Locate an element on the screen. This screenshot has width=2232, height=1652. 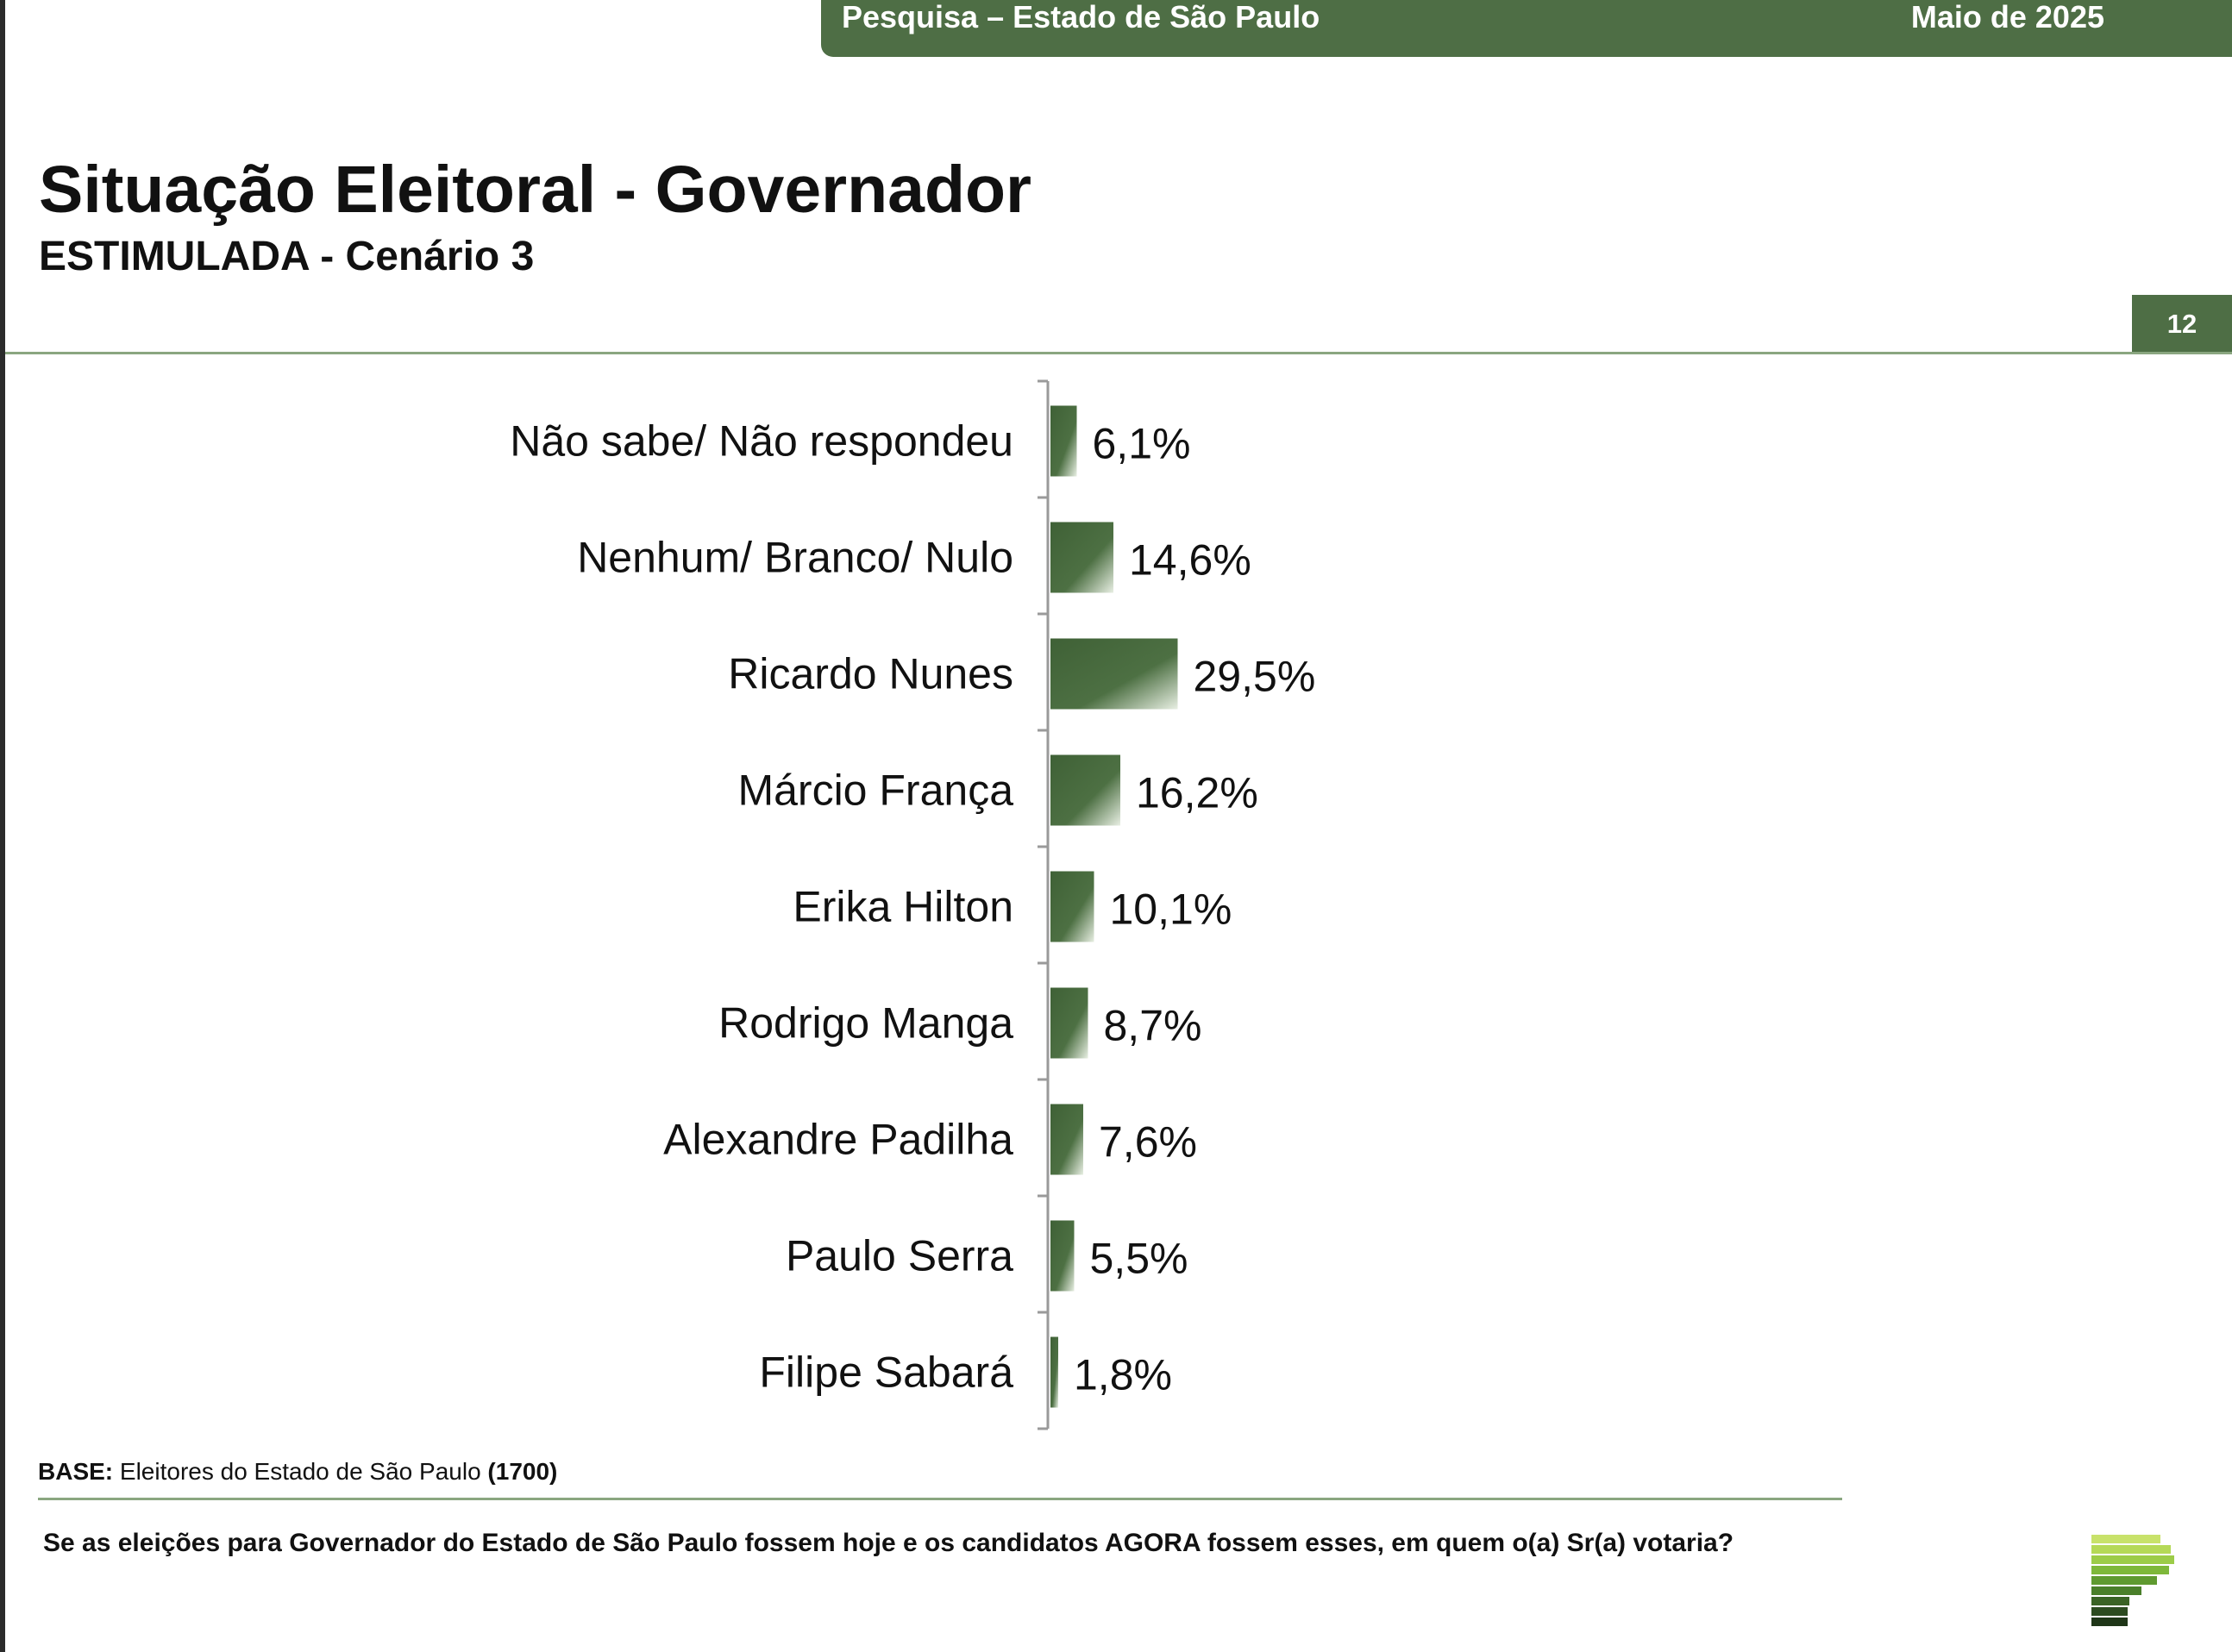
page-subtitle: ESTIMULADA - Cenário 3 is located at coordinates (287, 256).